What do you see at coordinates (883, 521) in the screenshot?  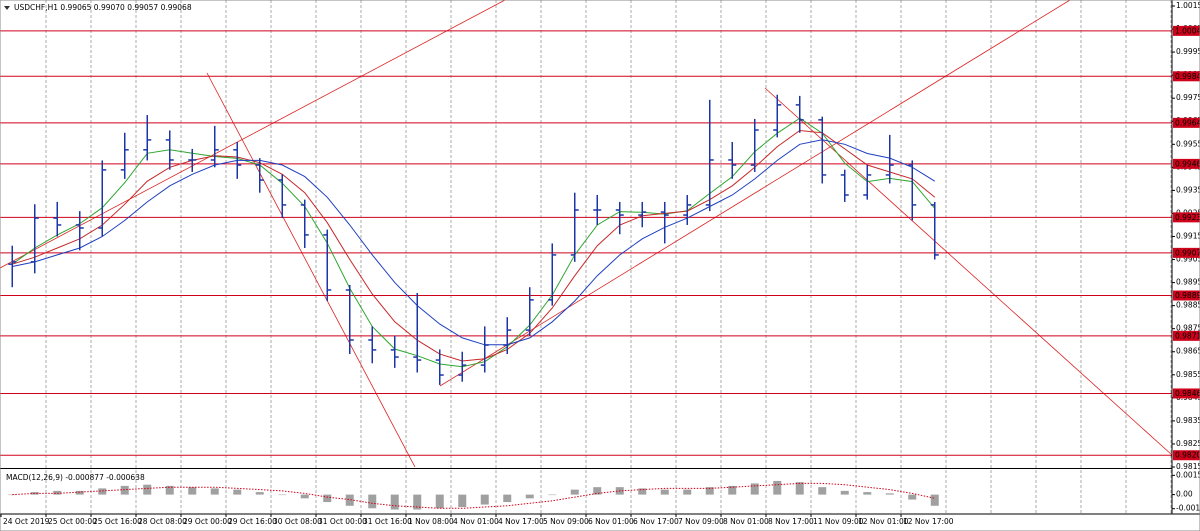 I see `x-tick-label: 12 Nov 01:00` at bounding box center [883, 521].